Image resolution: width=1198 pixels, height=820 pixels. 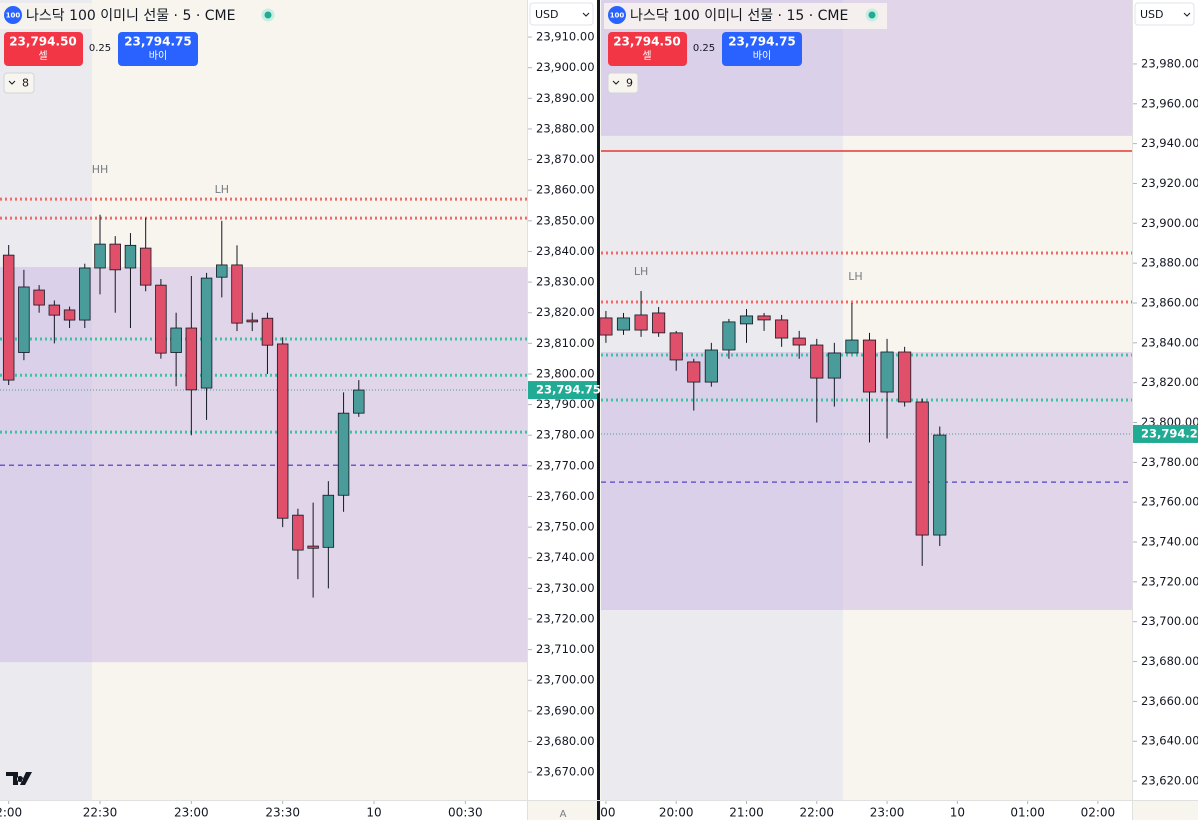 I want to click on y-tick-label: 23,980.00, so click(x=1169, y=63).